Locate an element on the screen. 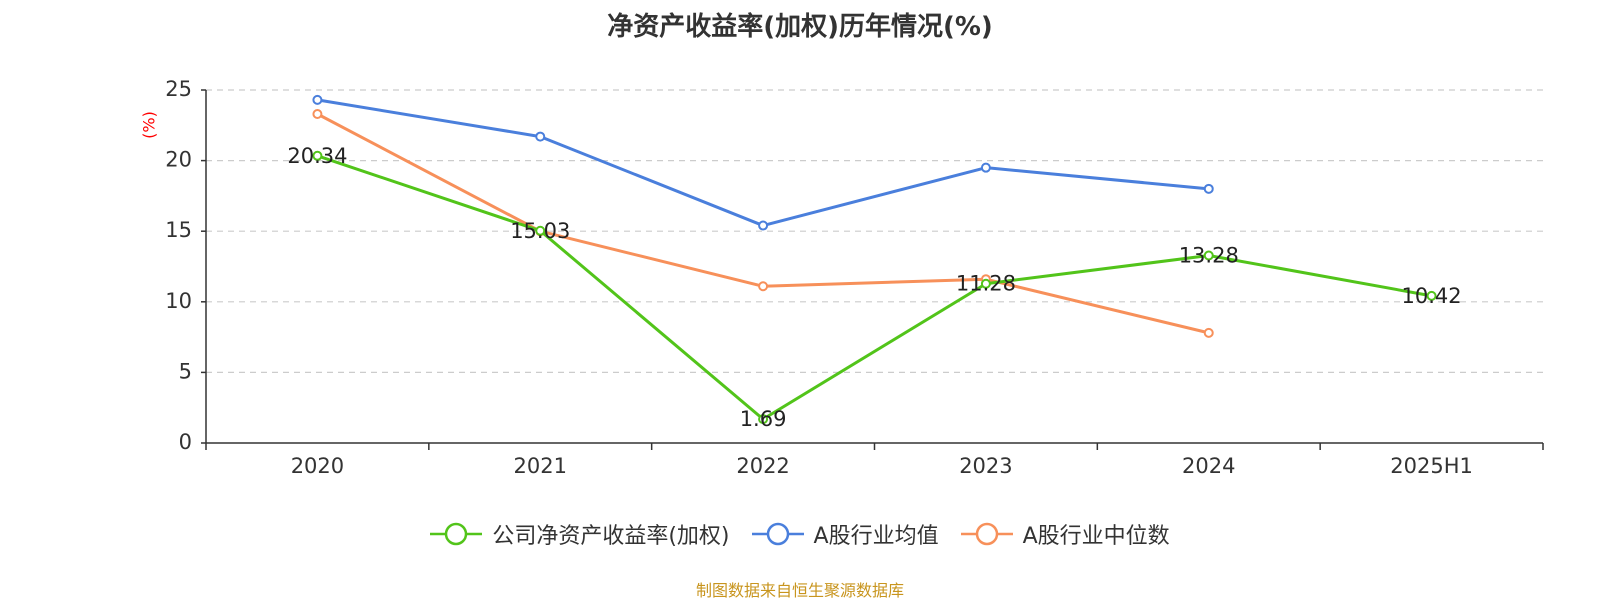 The width and height of the screenshot is (1600, 601). x-ticks: 2020 2021 2022 2023 2024 2025H1 is located at coordinates (874, 460).